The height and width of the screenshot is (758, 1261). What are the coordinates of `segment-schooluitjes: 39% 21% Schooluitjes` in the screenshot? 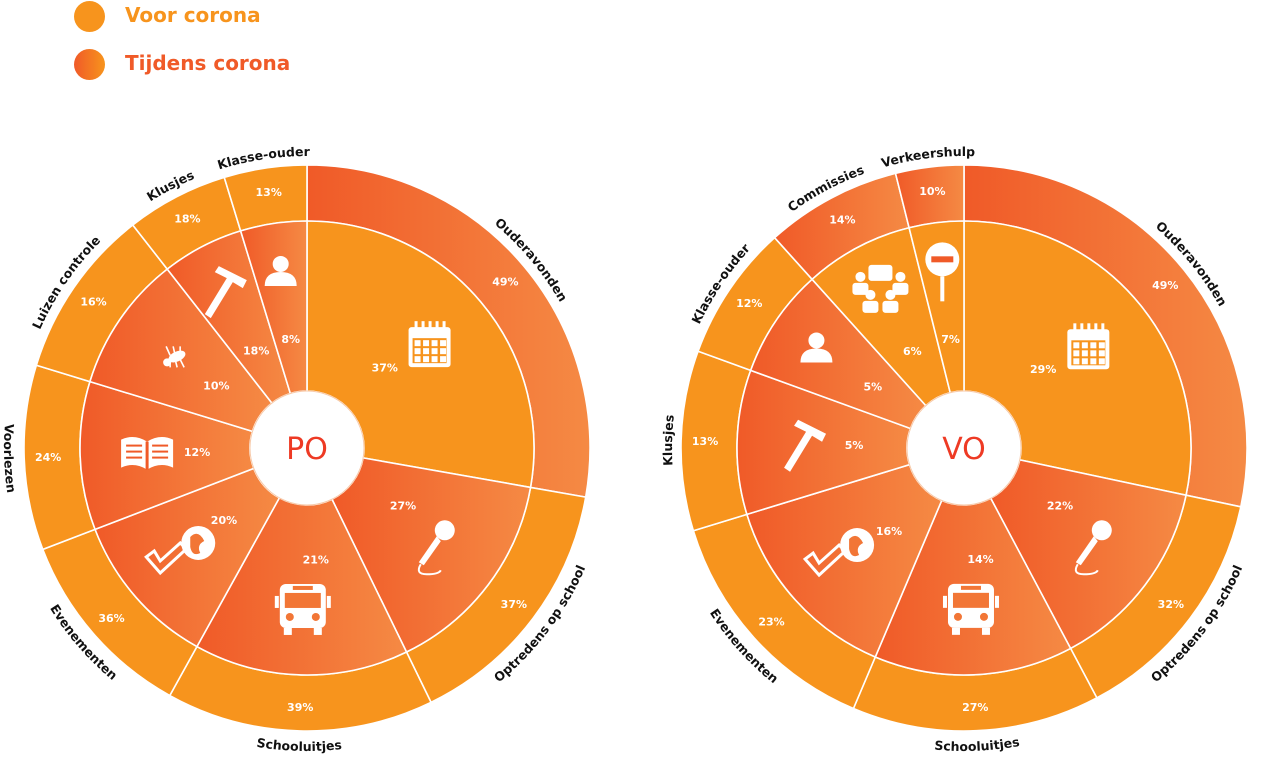 It's located at (300, 625).